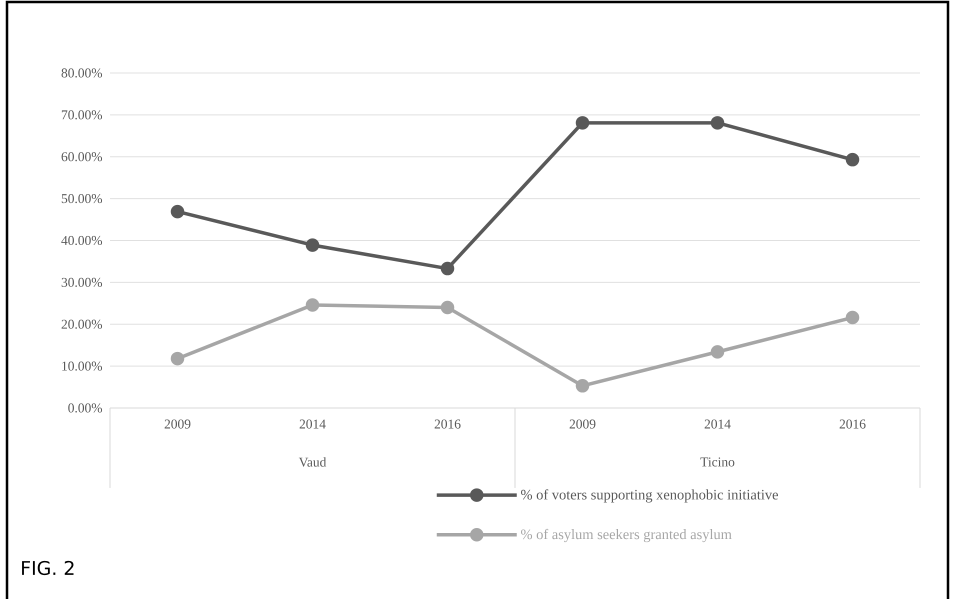 This screenshot has width=955, height=599. I want to click on caption: FIG. 2, so click(48, 568).